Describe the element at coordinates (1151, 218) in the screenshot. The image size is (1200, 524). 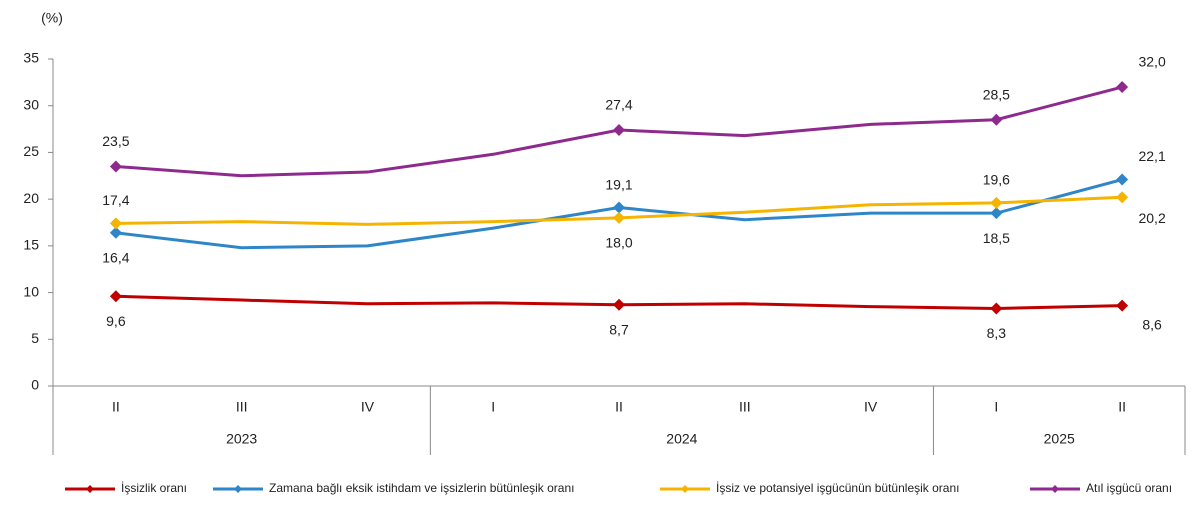
I see `data-label: 20,2` at that location.